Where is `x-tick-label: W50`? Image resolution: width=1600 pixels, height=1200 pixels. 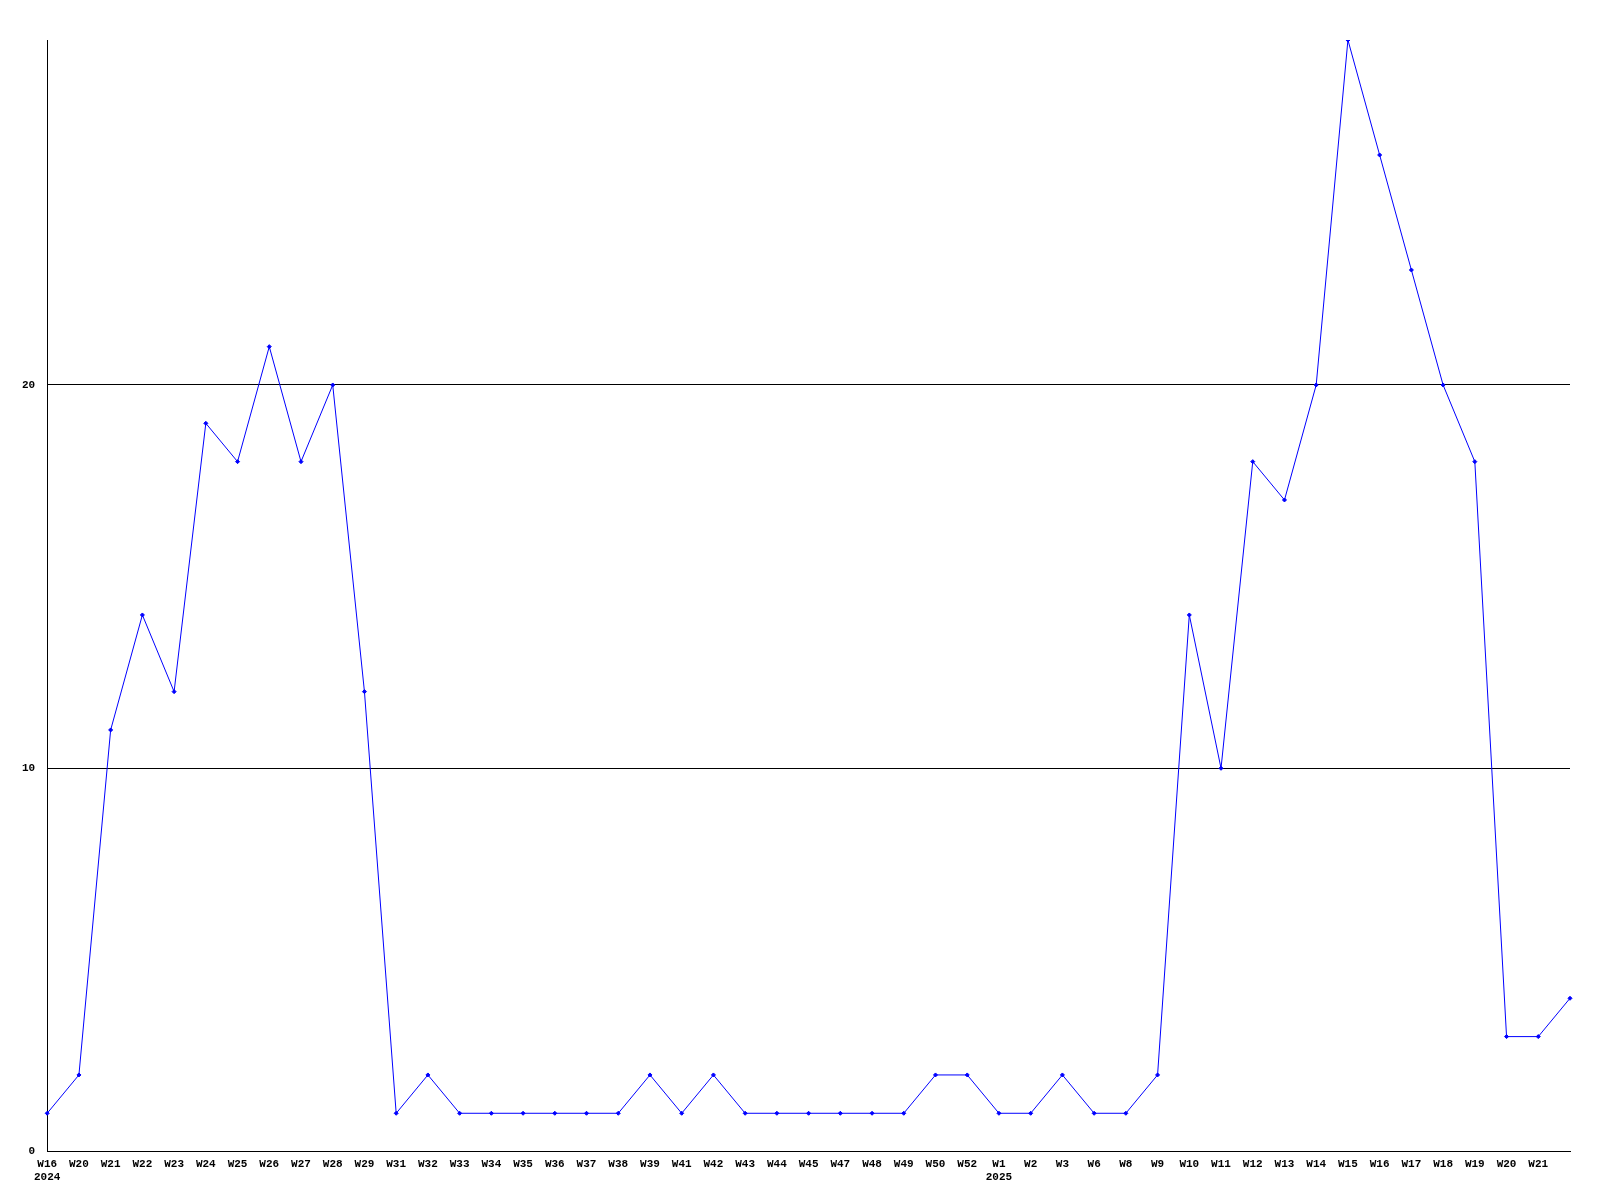 x-tick-label: W50 is located at coordinates (935, 1163).